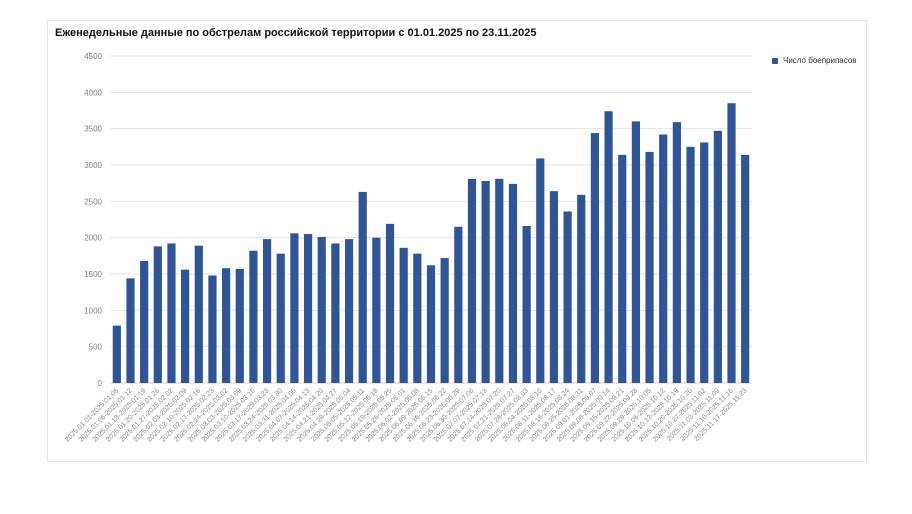 This screenshot has width=912, height=514. I want to click on y-tick-label: 1000, so click(93, 310).